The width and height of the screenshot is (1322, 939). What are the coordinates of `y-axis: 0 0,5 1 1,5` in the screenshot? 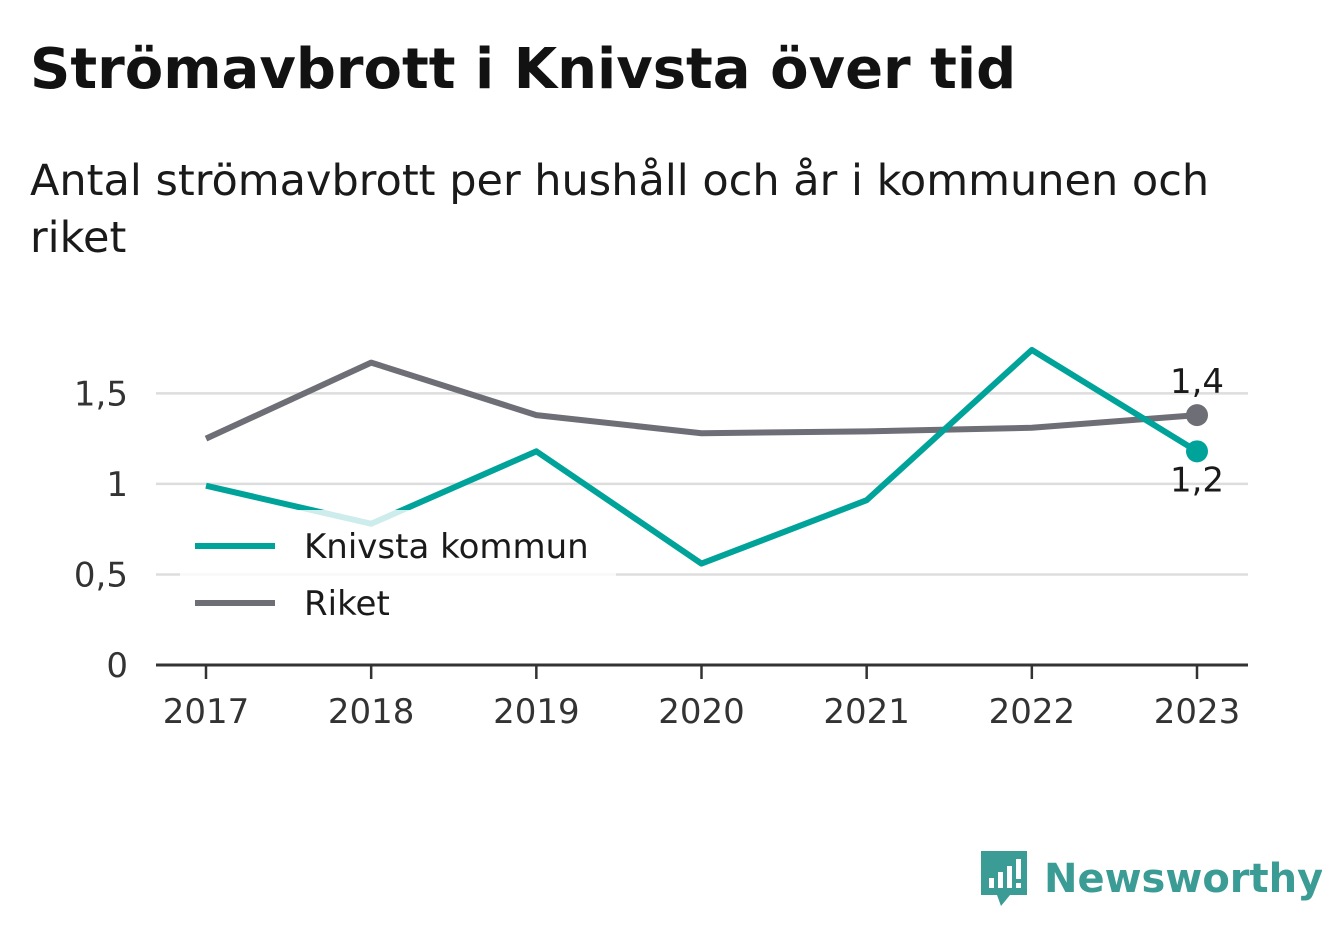 It's located at (101, 530).